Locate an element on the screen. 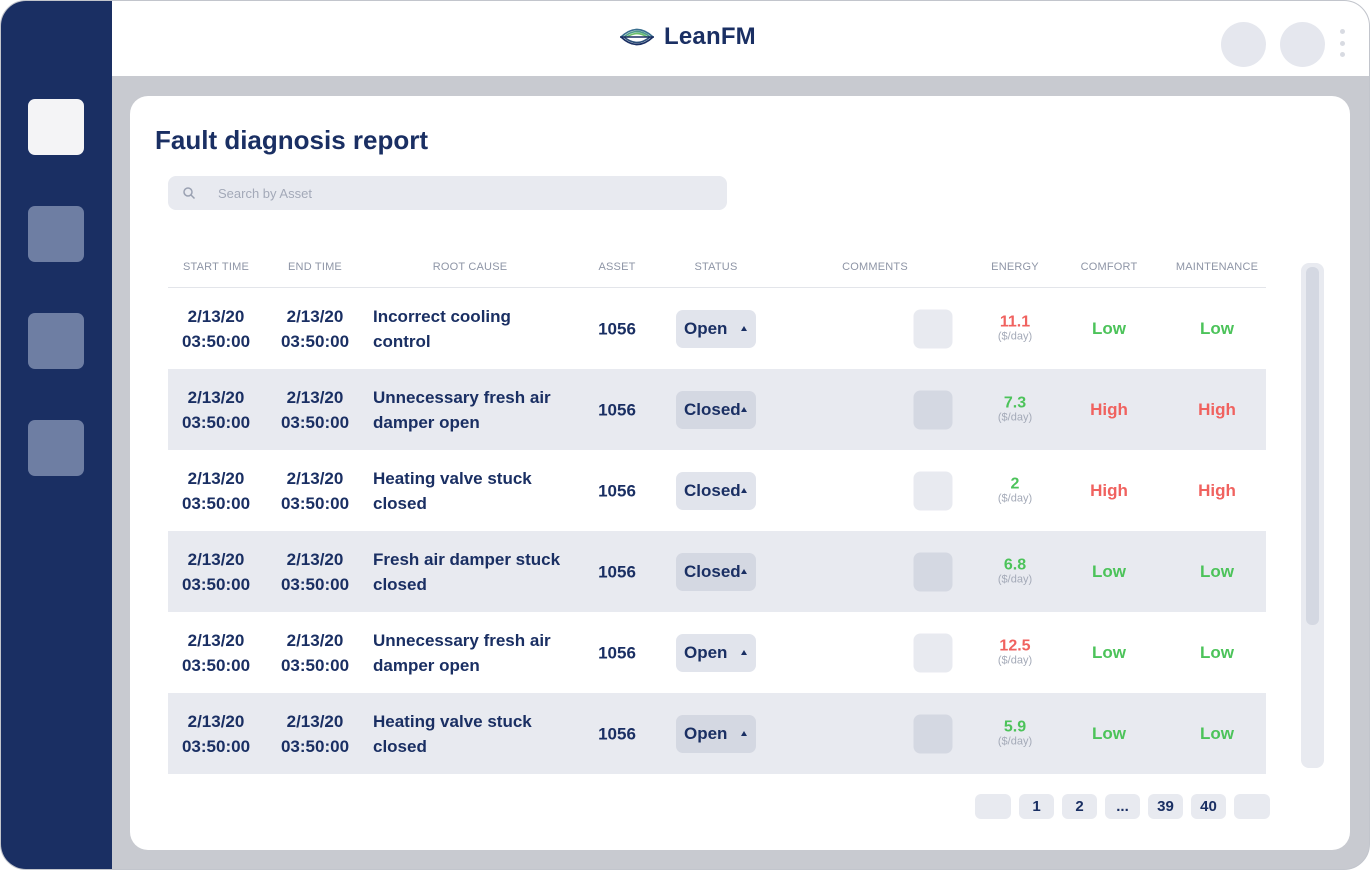 This screenshot has height=870, width=1370. pagination: 1 2 ... 39 40 is located at coordinates (1122, 806).